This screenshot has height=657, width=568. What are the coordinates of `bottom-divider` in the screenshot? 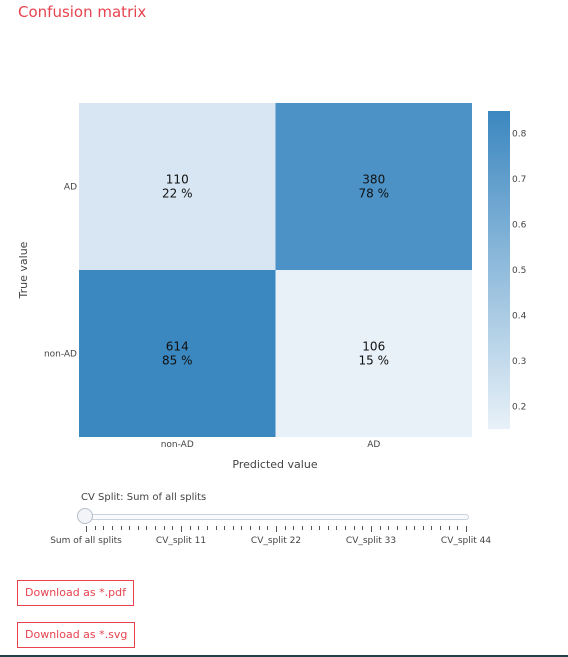 It's located at (284, 656).